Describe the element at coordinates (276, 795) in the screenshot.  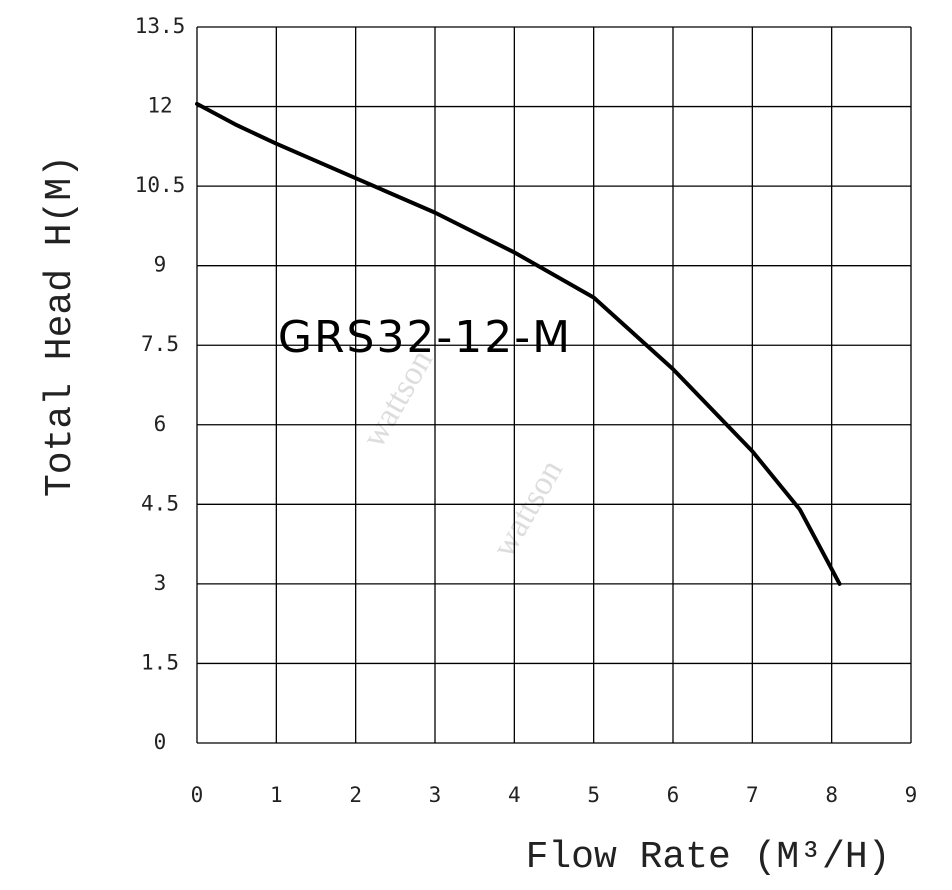
I see `x-tick-label: 1` at that location.